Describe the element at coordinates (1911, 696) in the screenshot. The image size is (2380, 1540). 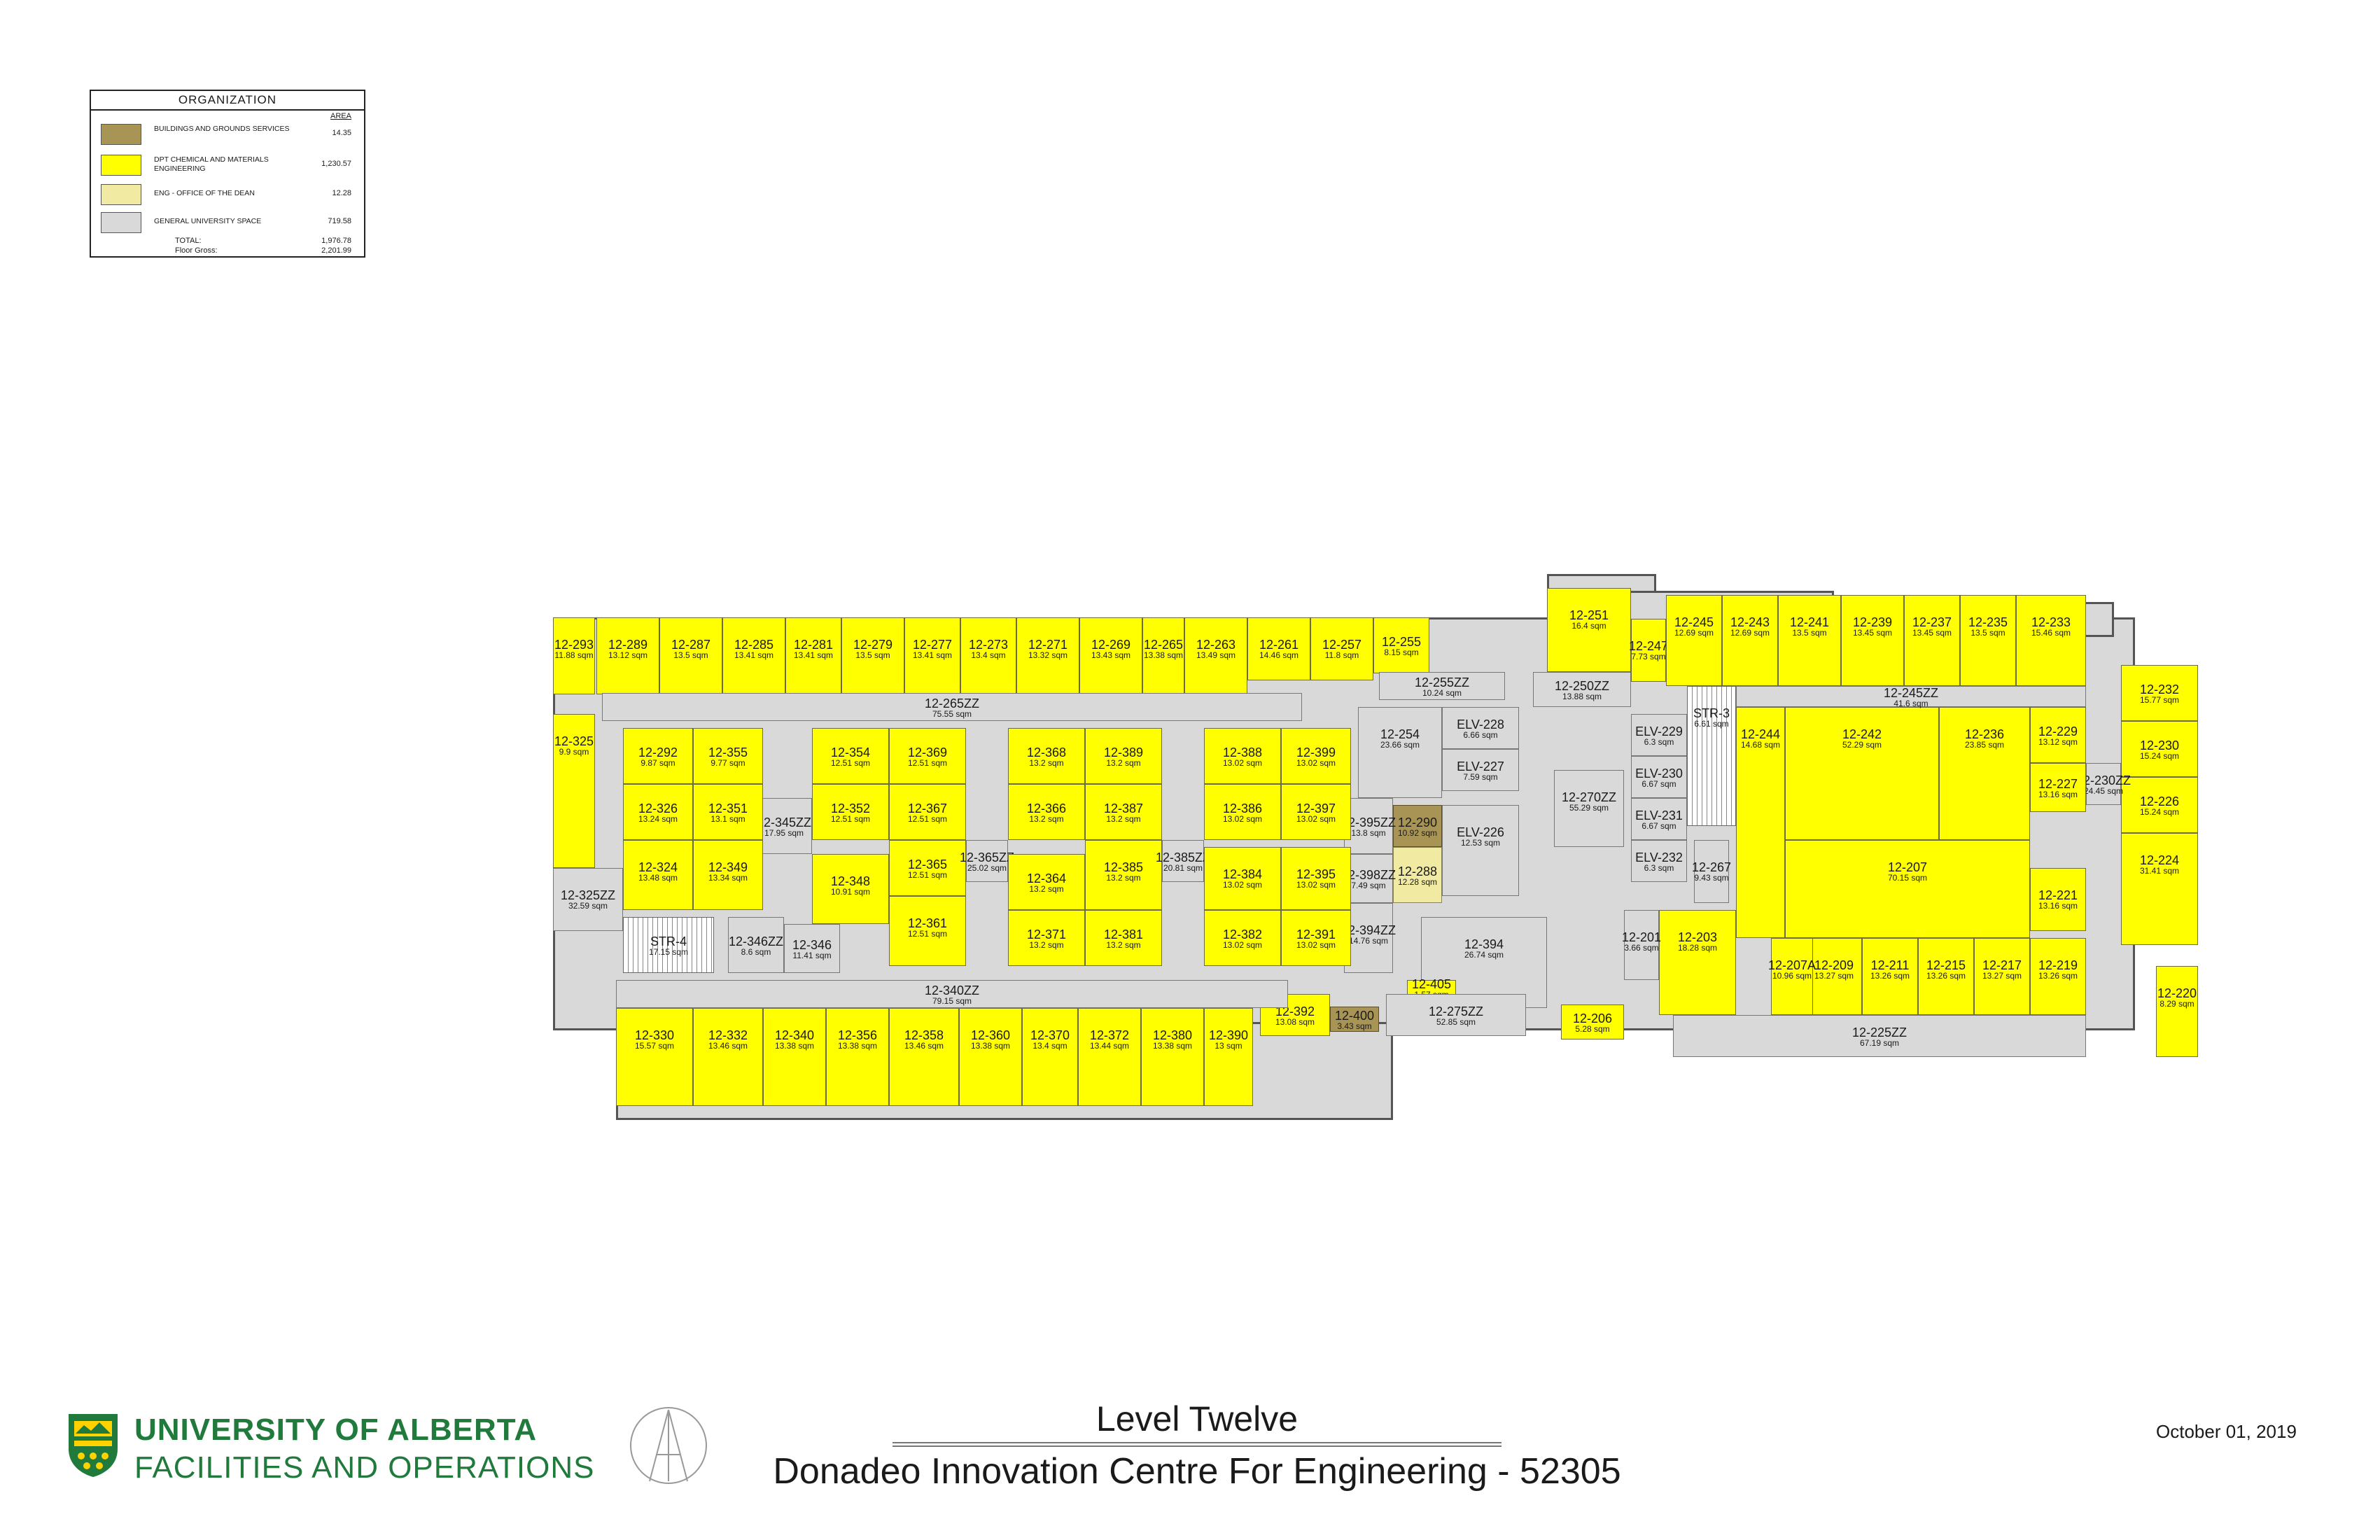
I see `room-12-245zz` at that location.